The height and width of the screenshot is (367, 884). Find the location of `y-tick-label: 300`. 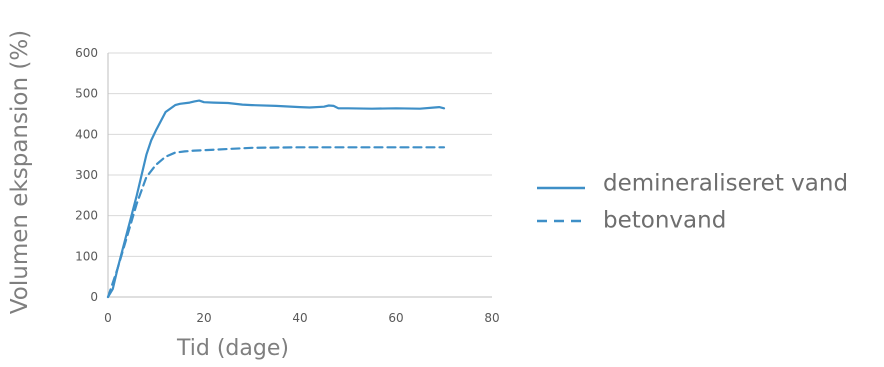

y-tick-label: 300 is located at coordinates (86, 175).